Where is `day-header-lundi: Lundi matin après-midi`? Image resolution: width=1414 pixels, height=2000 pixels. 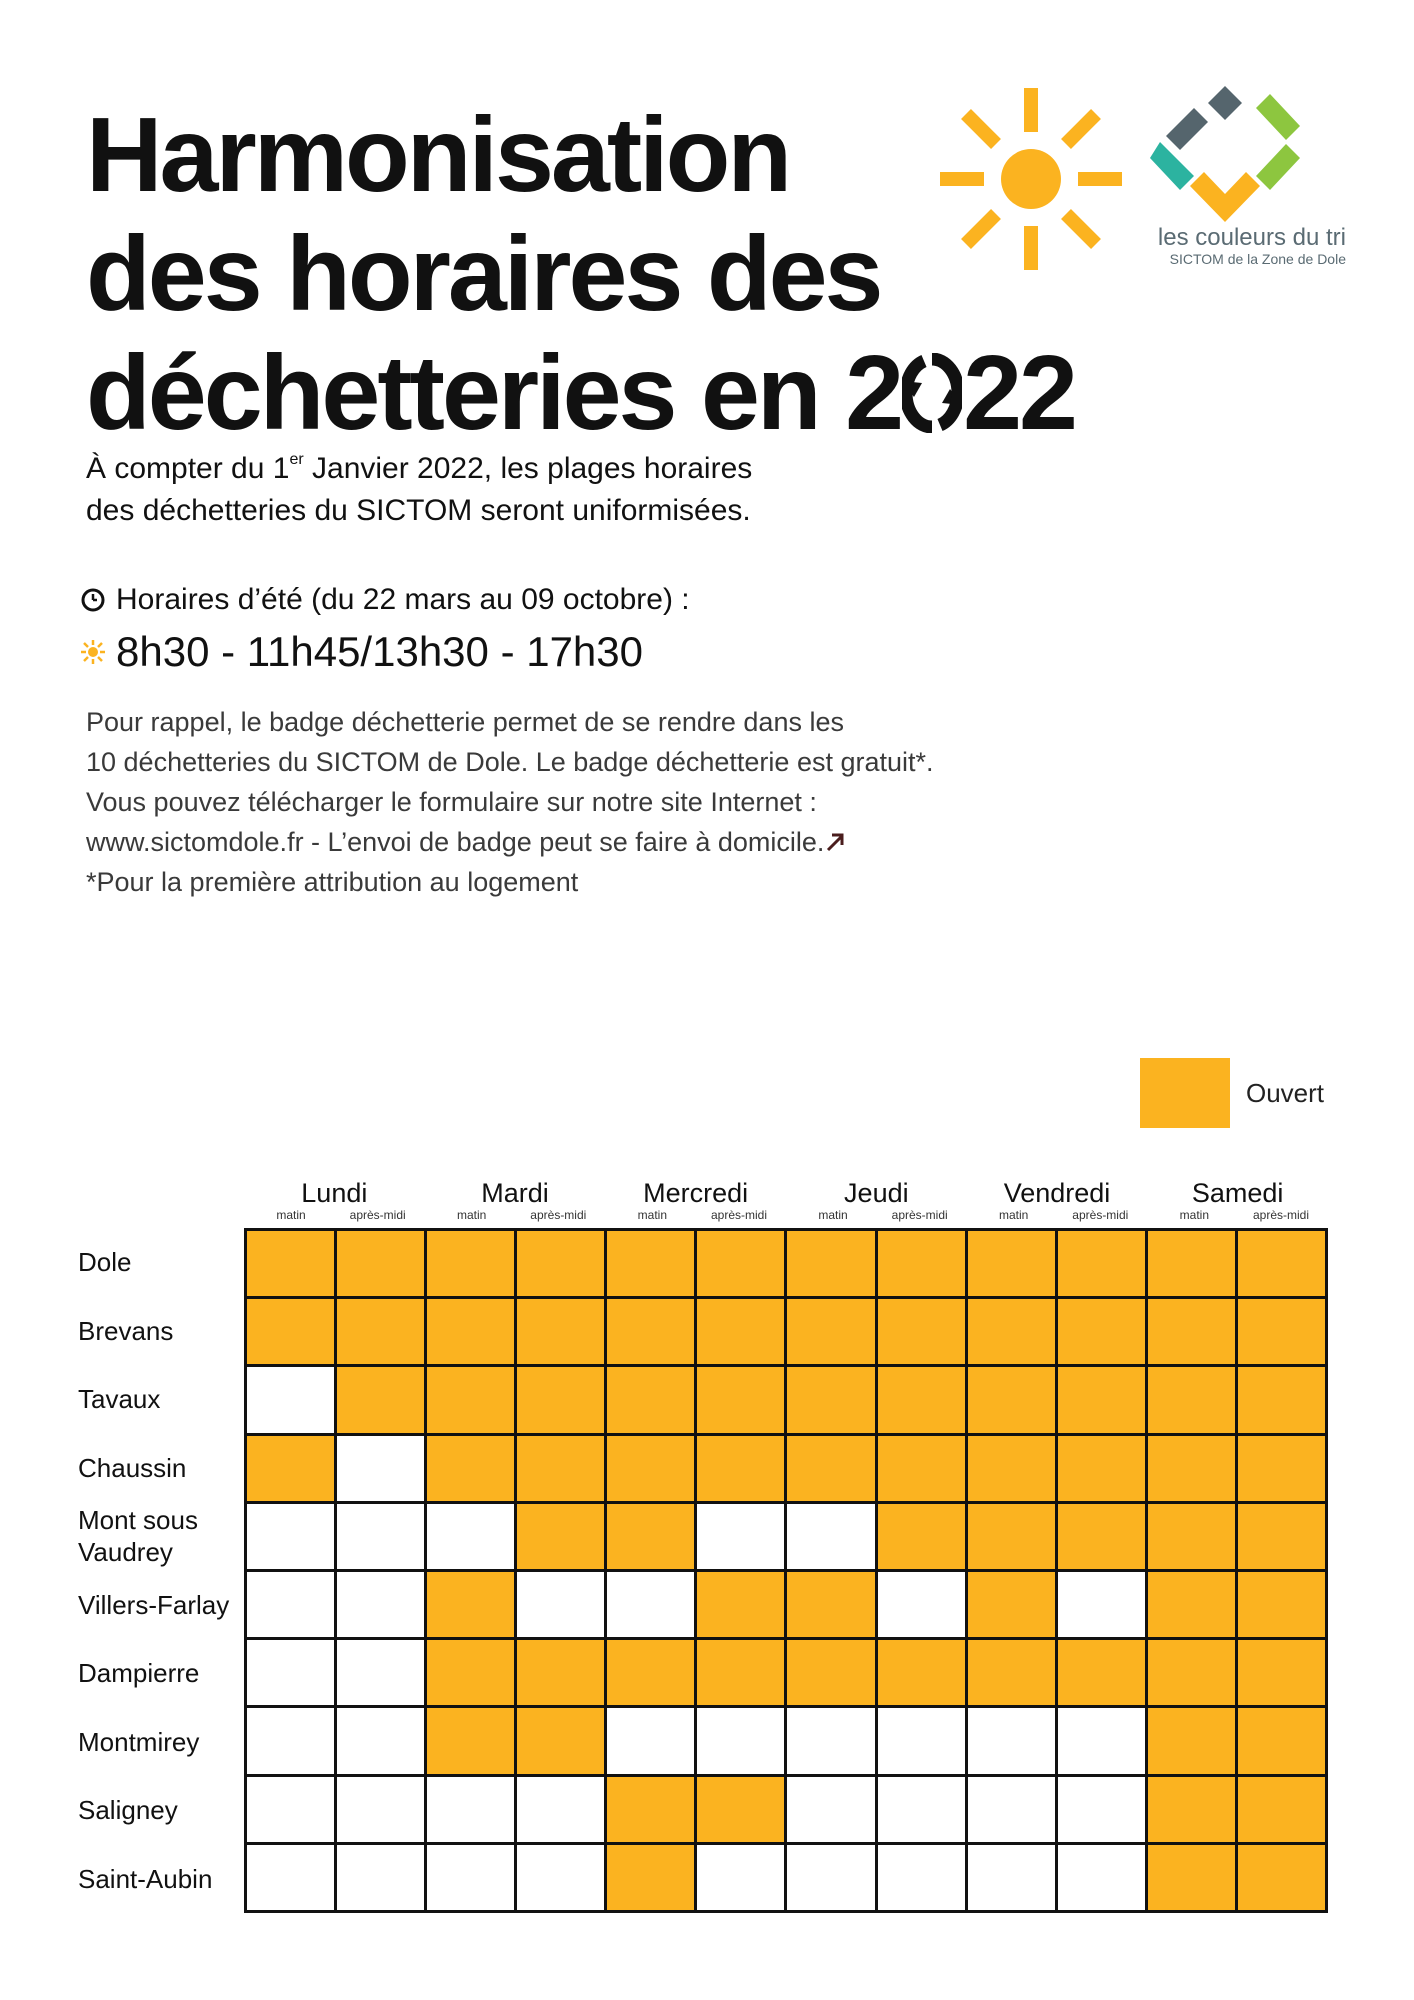
day-header-lundi: Lundi matin après-midi is located at coordinates (334, 1203).